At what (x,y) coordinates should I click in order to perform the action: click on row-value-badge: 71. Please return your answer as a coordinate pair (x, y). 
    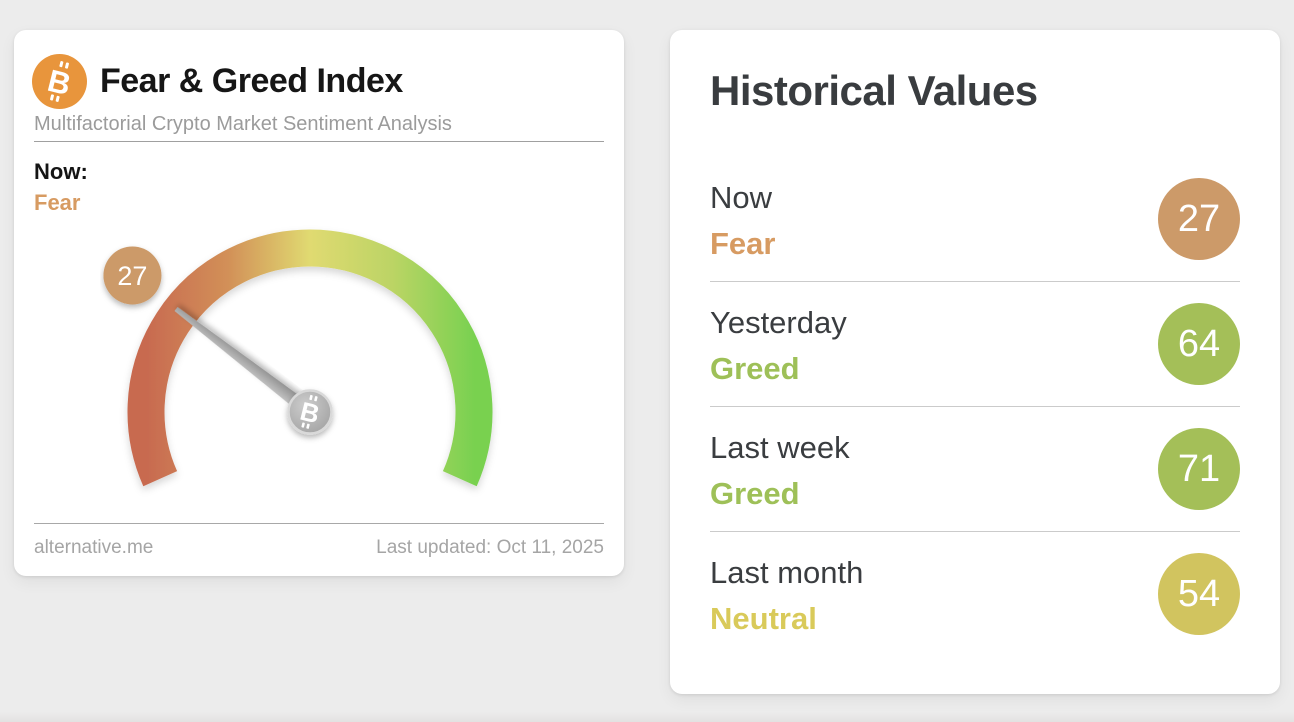
    Looking at the image, I should click on (1199, 469).